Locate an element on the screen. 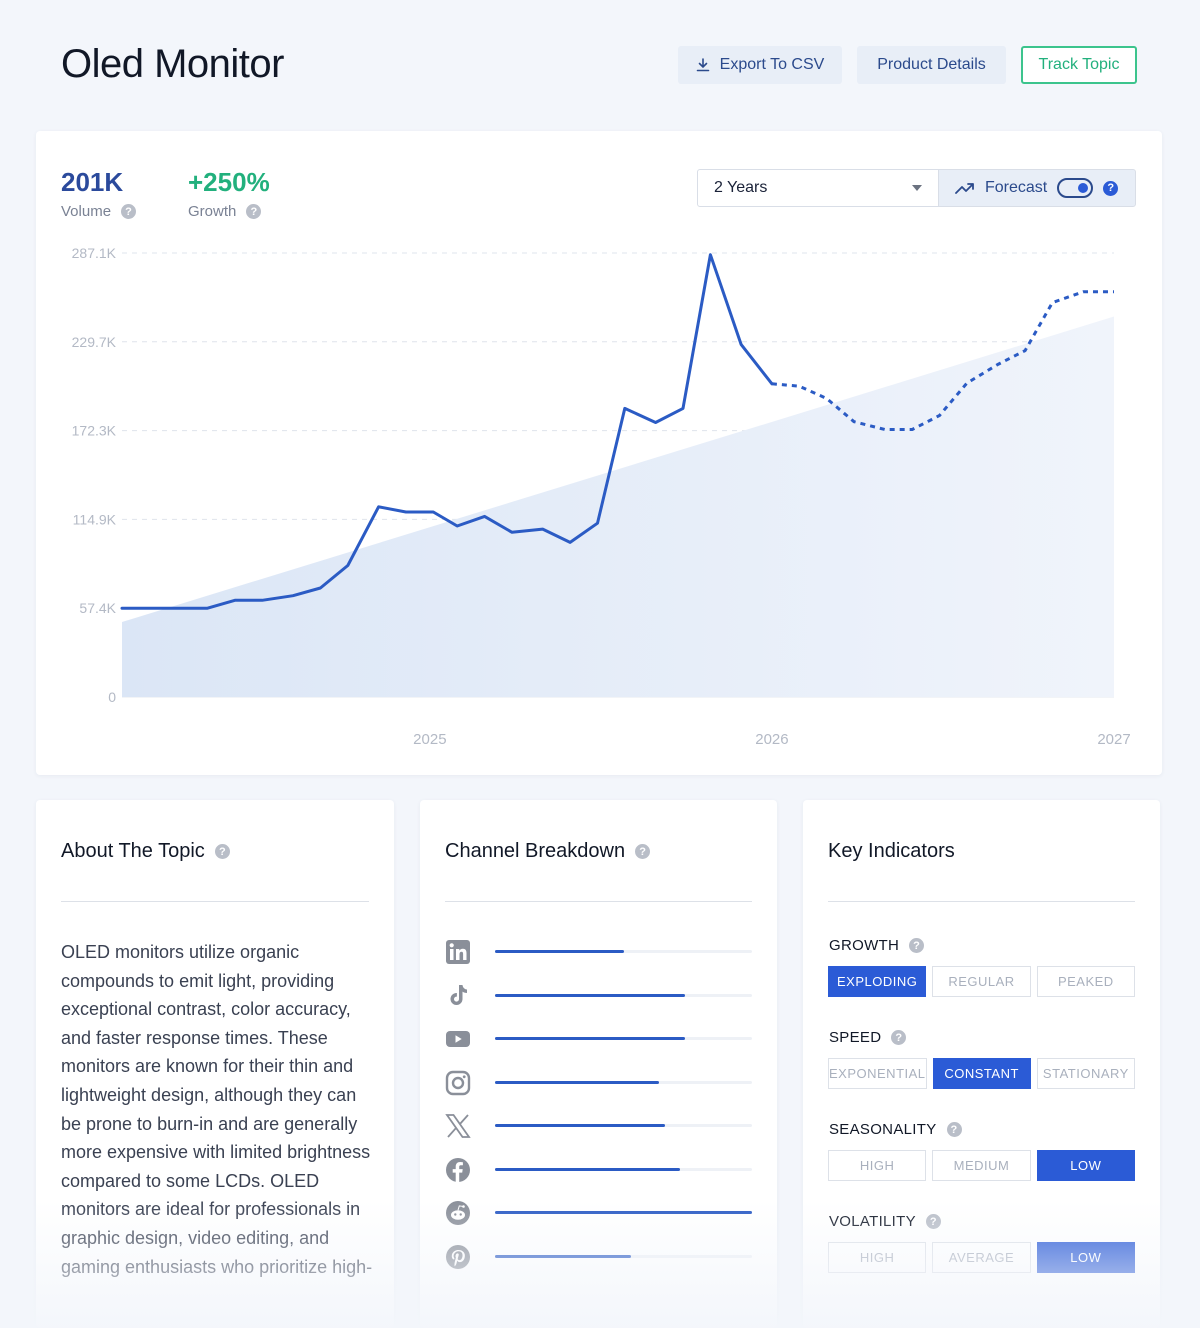 The image size is (1200, 1328). volume-label: Volume is located at coordinates (86, 211).